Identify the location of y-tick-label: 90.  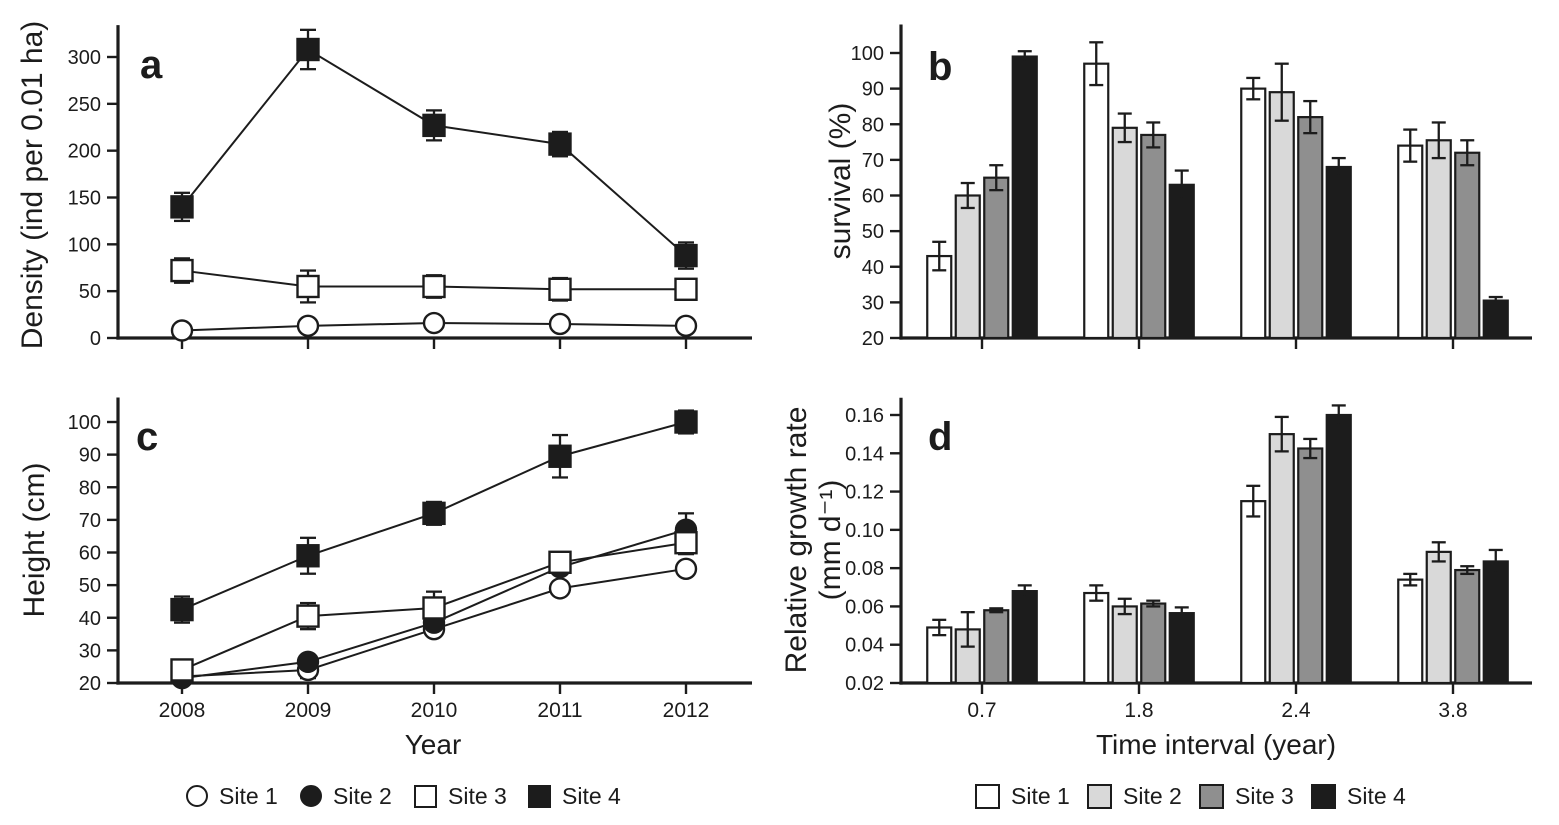
(90, 456).